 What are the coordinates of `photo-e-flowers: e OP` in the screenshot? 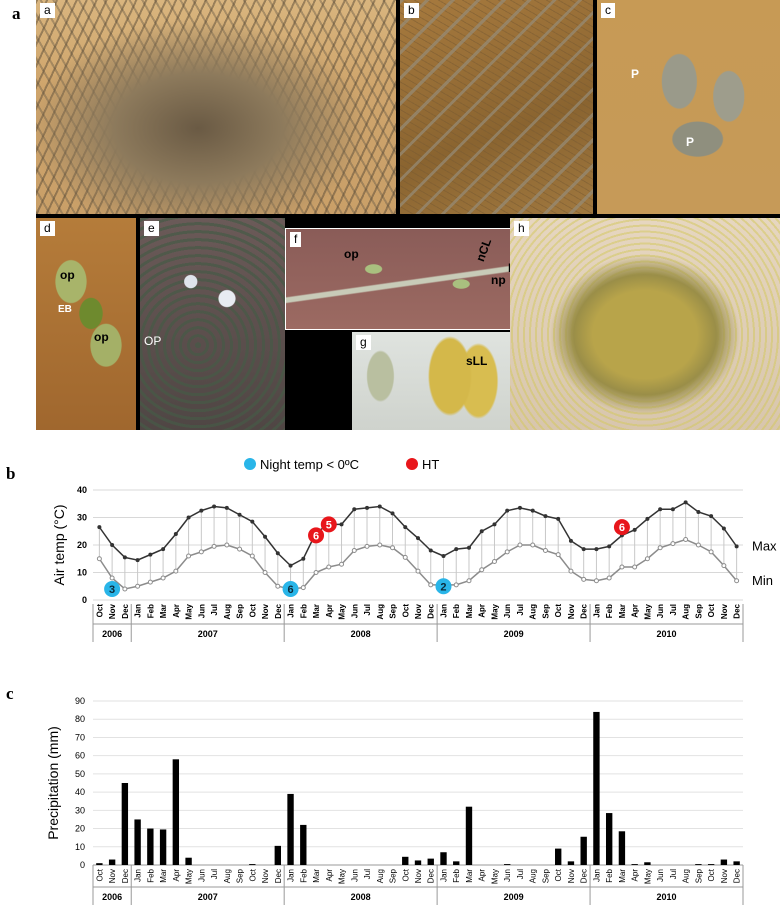 It's located at (212, 324).